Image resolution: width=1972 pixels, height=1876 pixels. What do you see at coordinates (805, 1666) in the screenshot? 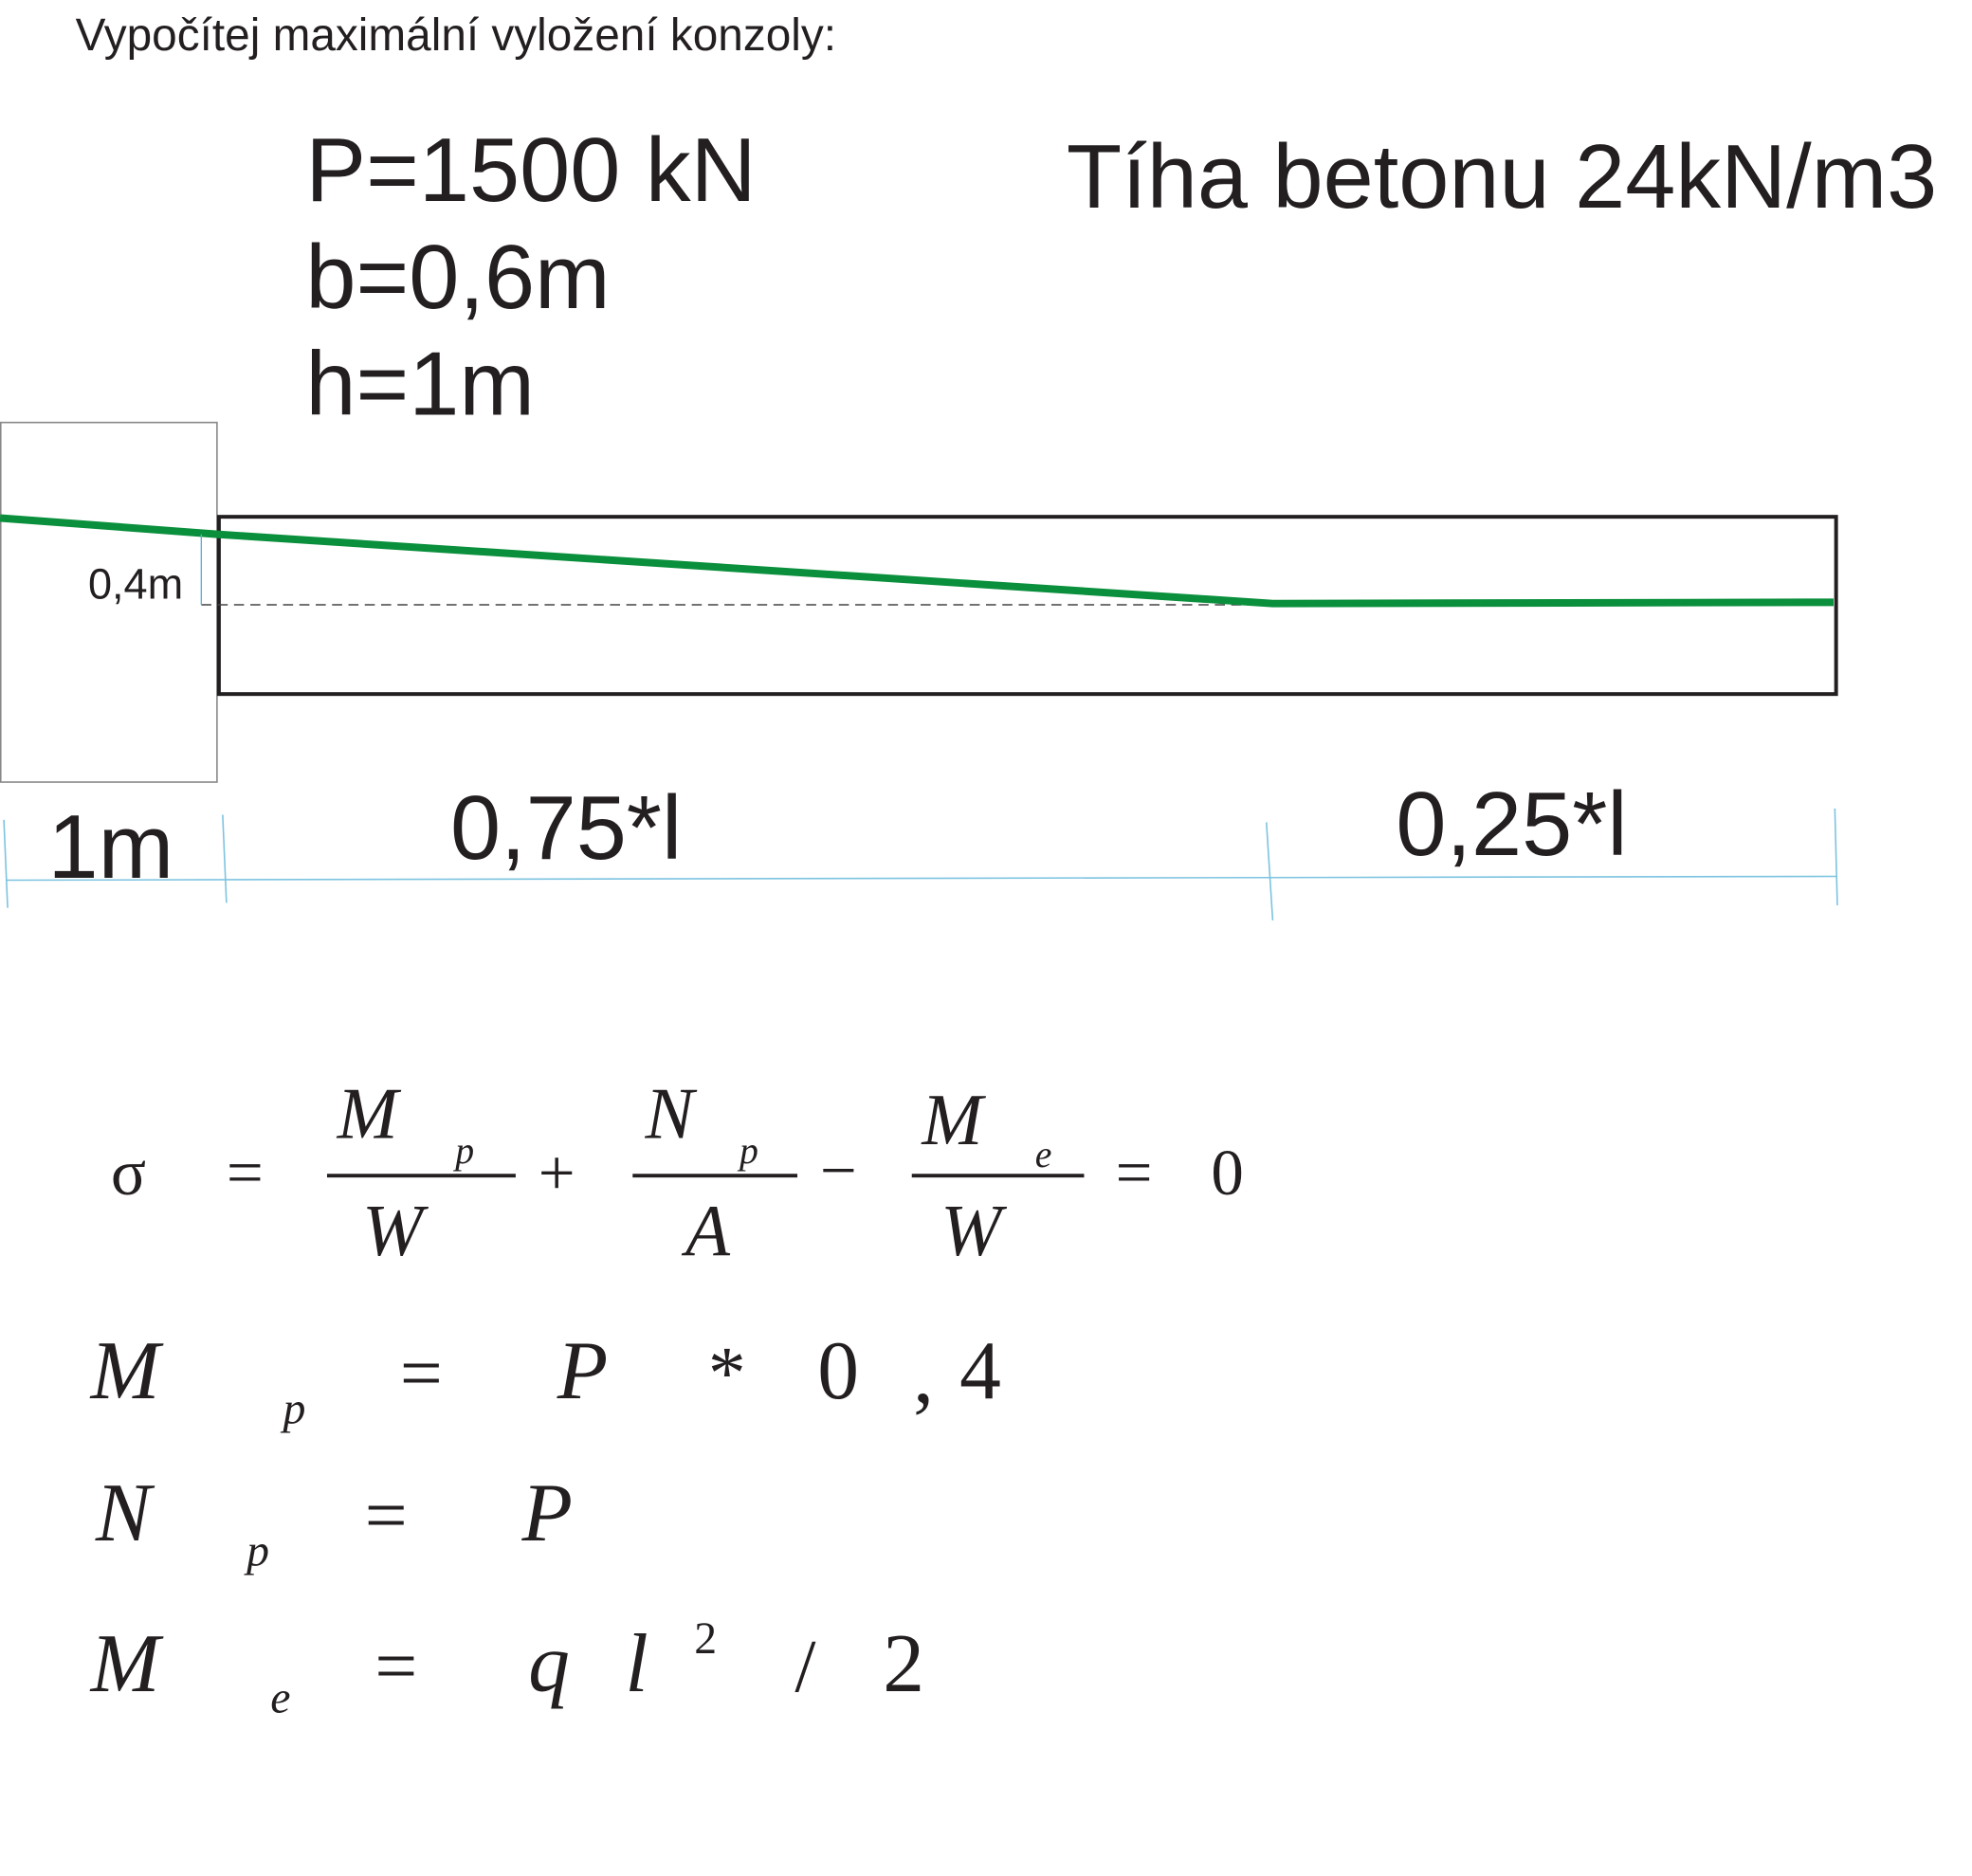
I see `symbol: /` at bounding box center [805, 1666].